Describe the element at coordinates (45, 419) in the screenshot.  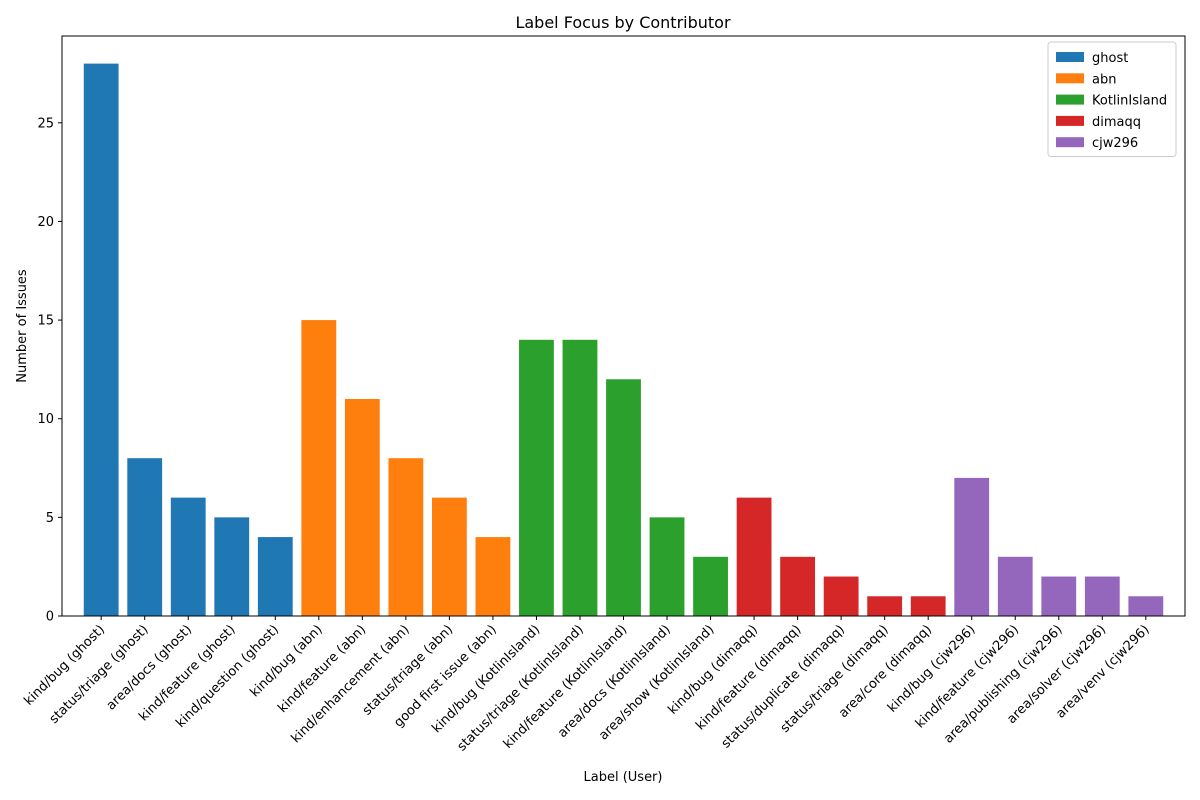
I see `y-tick-label: 10` at that location.